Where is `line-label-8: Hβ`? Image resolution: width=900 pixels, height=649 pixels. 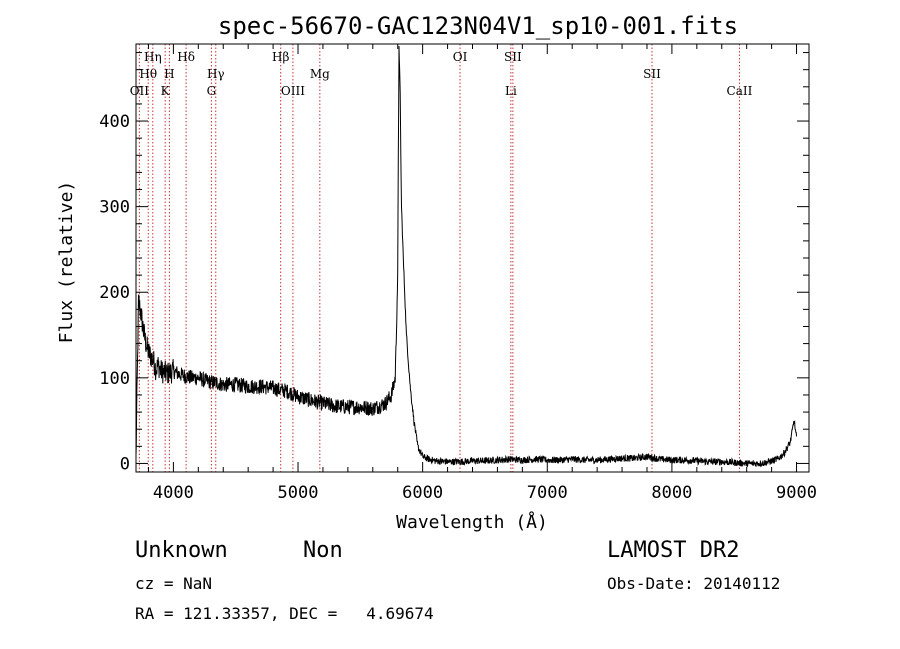
line-label-8: Hβ is located at coordinates (280, 57).